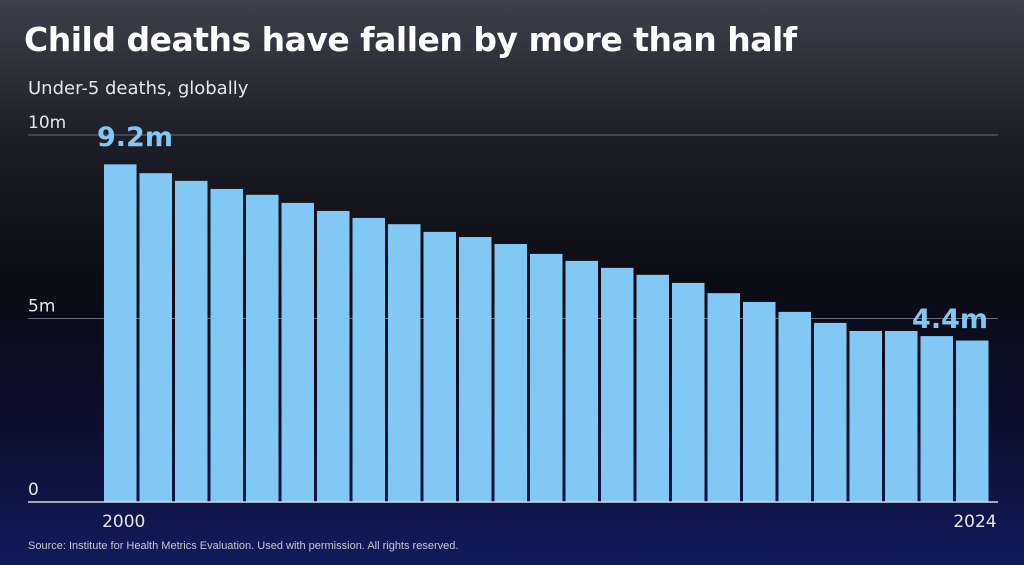 This screenshot has width=1024, height=565. Describe the element at coordinates (155, 337) in the screenshot. I see `bar-2001` at that location.